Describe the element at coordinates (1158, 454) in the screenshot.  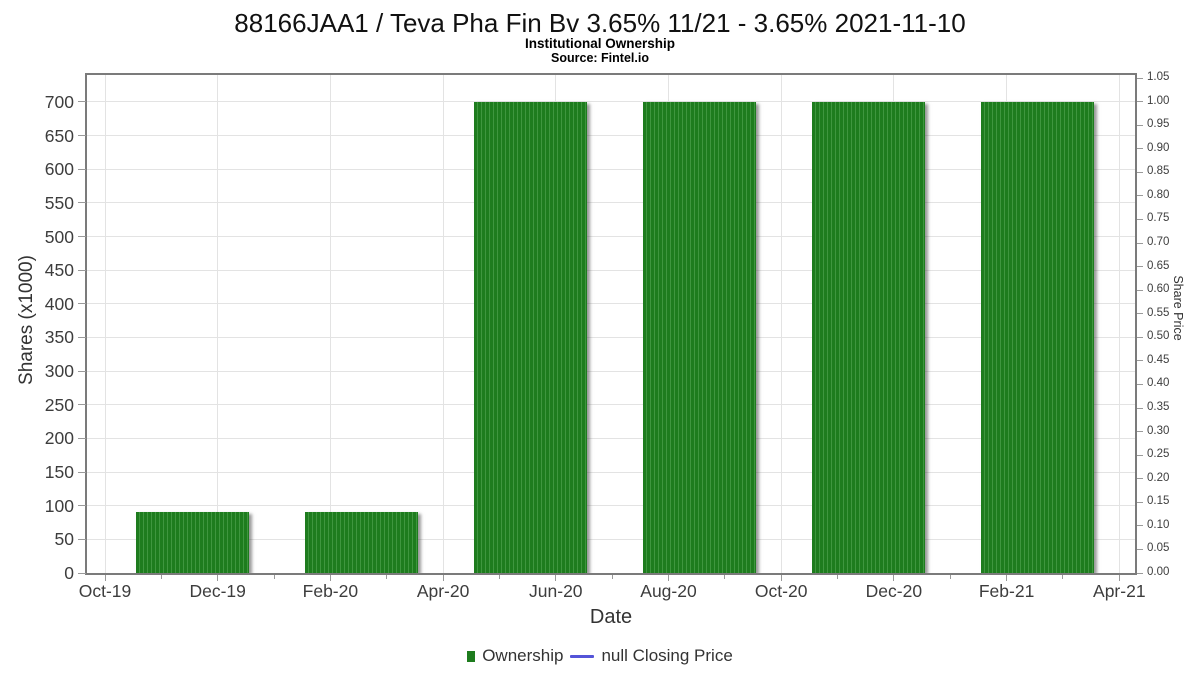
I see `right-axis-tick-label: 0.25` at that location.